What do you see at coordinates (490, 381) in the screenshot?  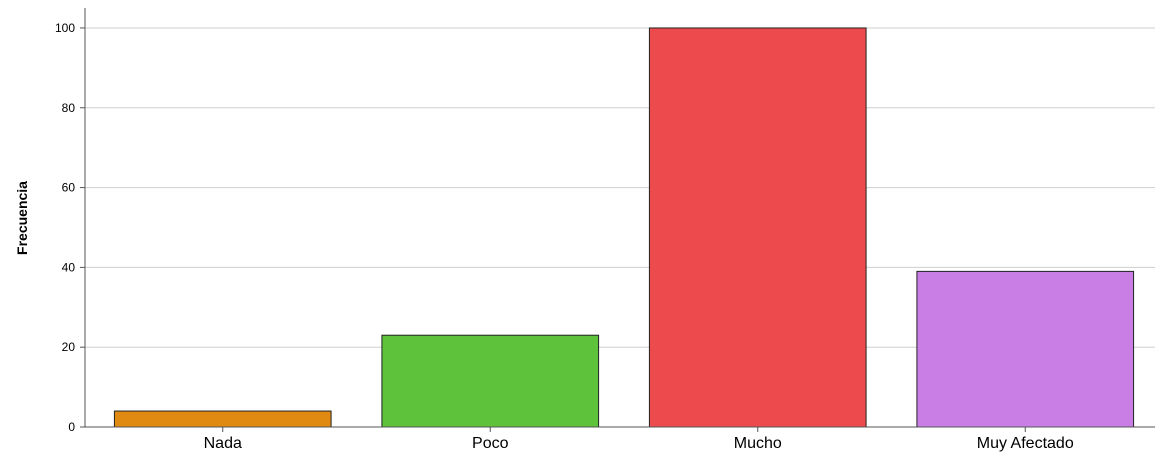 I see `bar-poco` at bounding box center [490, 381].